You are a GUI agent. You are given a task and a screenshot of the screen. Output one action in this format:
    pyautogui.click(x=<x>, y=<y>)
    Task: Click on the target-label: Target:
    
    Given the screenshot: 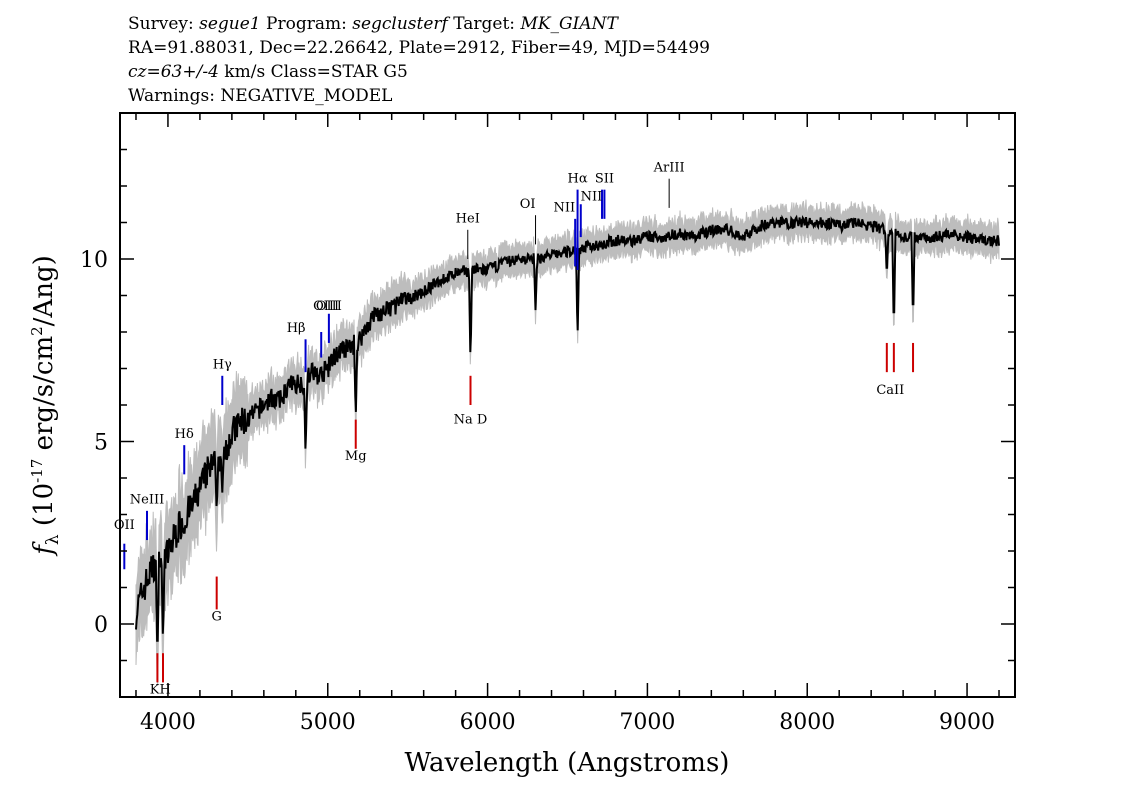 What is the action you would take?
    pyautogui.click(x=484, y=24)
    